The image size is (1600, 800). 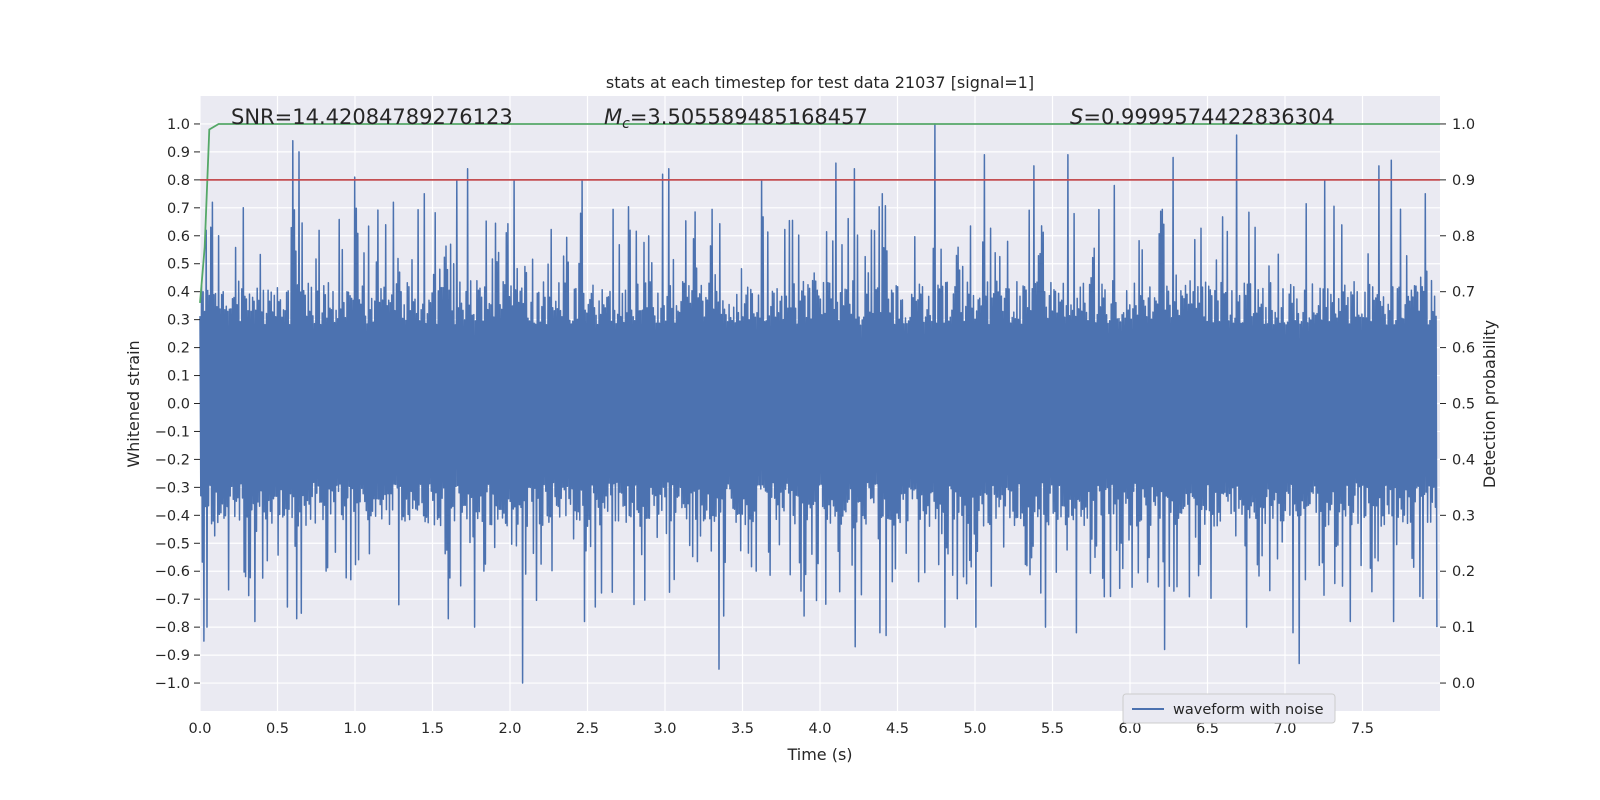 What do you see at coordinates (1463, 684) in the screenshot?
I see `y2-tick-label: 0.0` at bounding box center [1463, 684].